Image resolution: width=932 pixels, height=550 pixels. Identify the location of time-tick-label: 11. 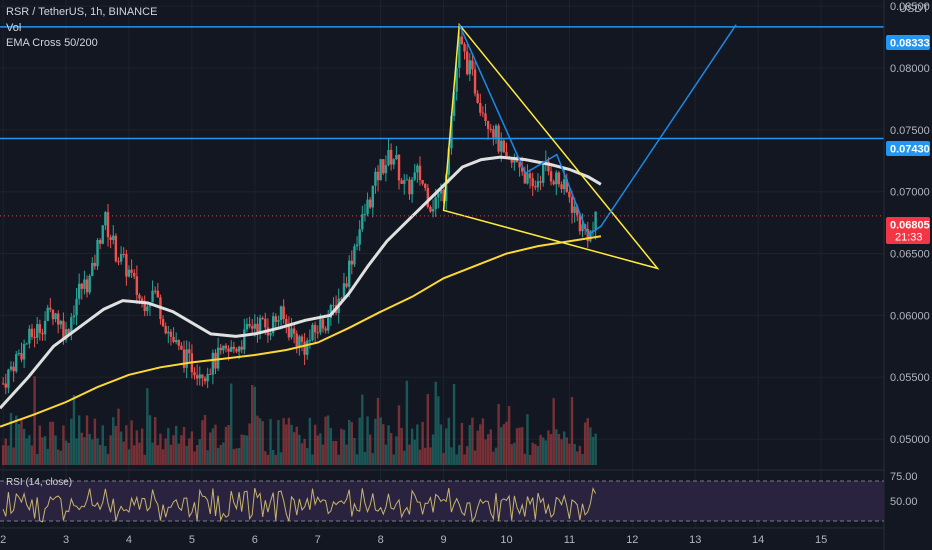
(569, 540).